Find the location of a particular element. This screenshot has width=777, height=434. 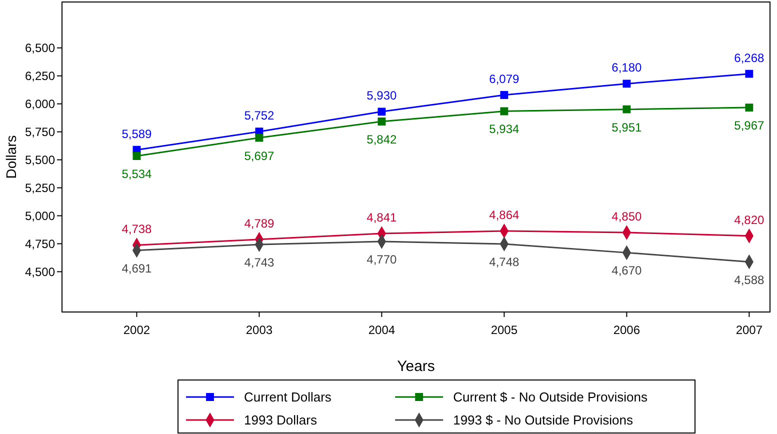

legend-label: 1993 Dollars is located at coordinates (281, 420).